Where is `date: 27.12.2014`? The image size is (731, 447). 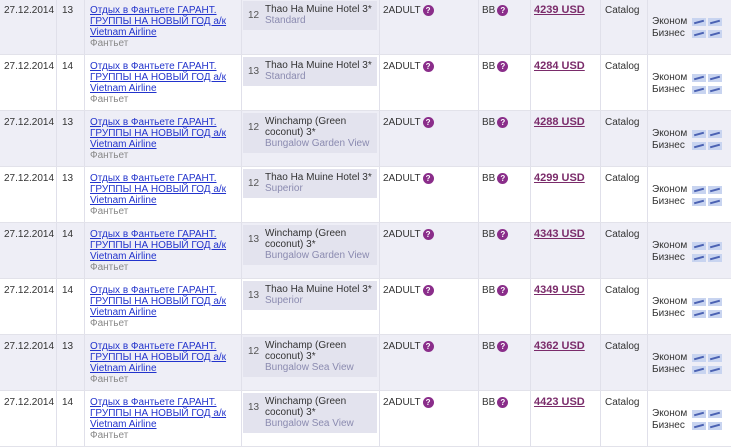
date: 27.12.2014 is located at coordinates (29, 402).